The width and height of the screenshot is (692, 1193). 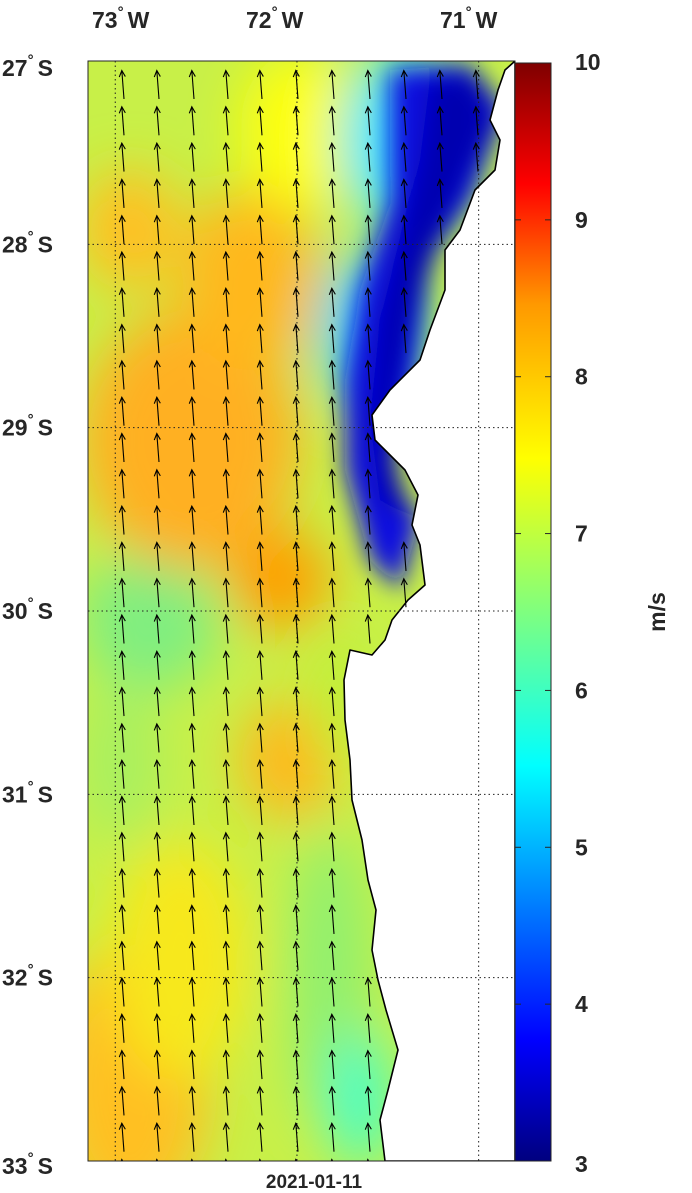 I want to click on lat-tick-label: 30° S, so click(x=27, y=609).